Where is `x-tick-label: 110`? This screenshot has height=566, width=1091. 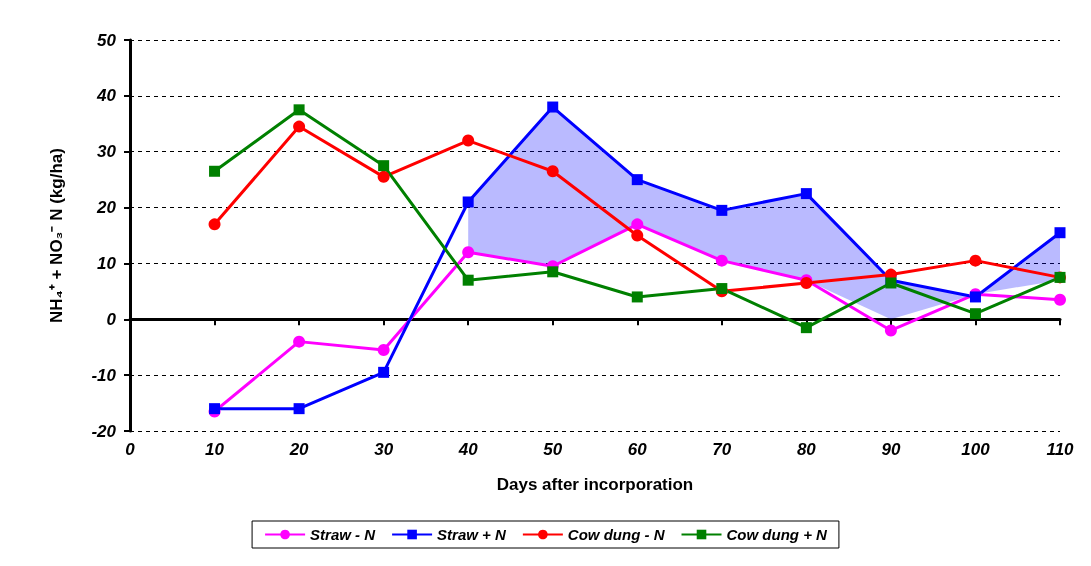
x-tick-label: 110 is located at coordinates (1060, 449).